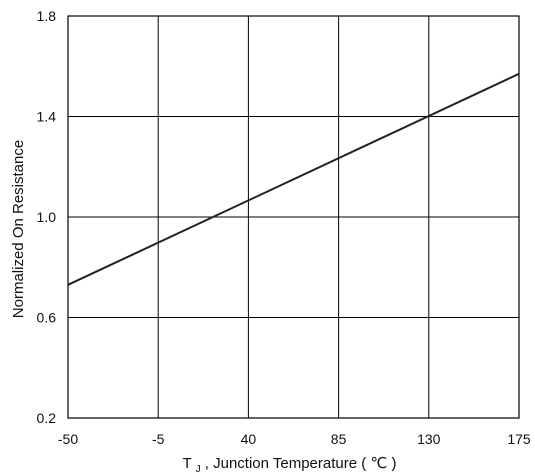 The image size is (535, 473). Describe the element at coordinates (158, 439) in the screenshot. I see `x-tick-label: -5` at that location.